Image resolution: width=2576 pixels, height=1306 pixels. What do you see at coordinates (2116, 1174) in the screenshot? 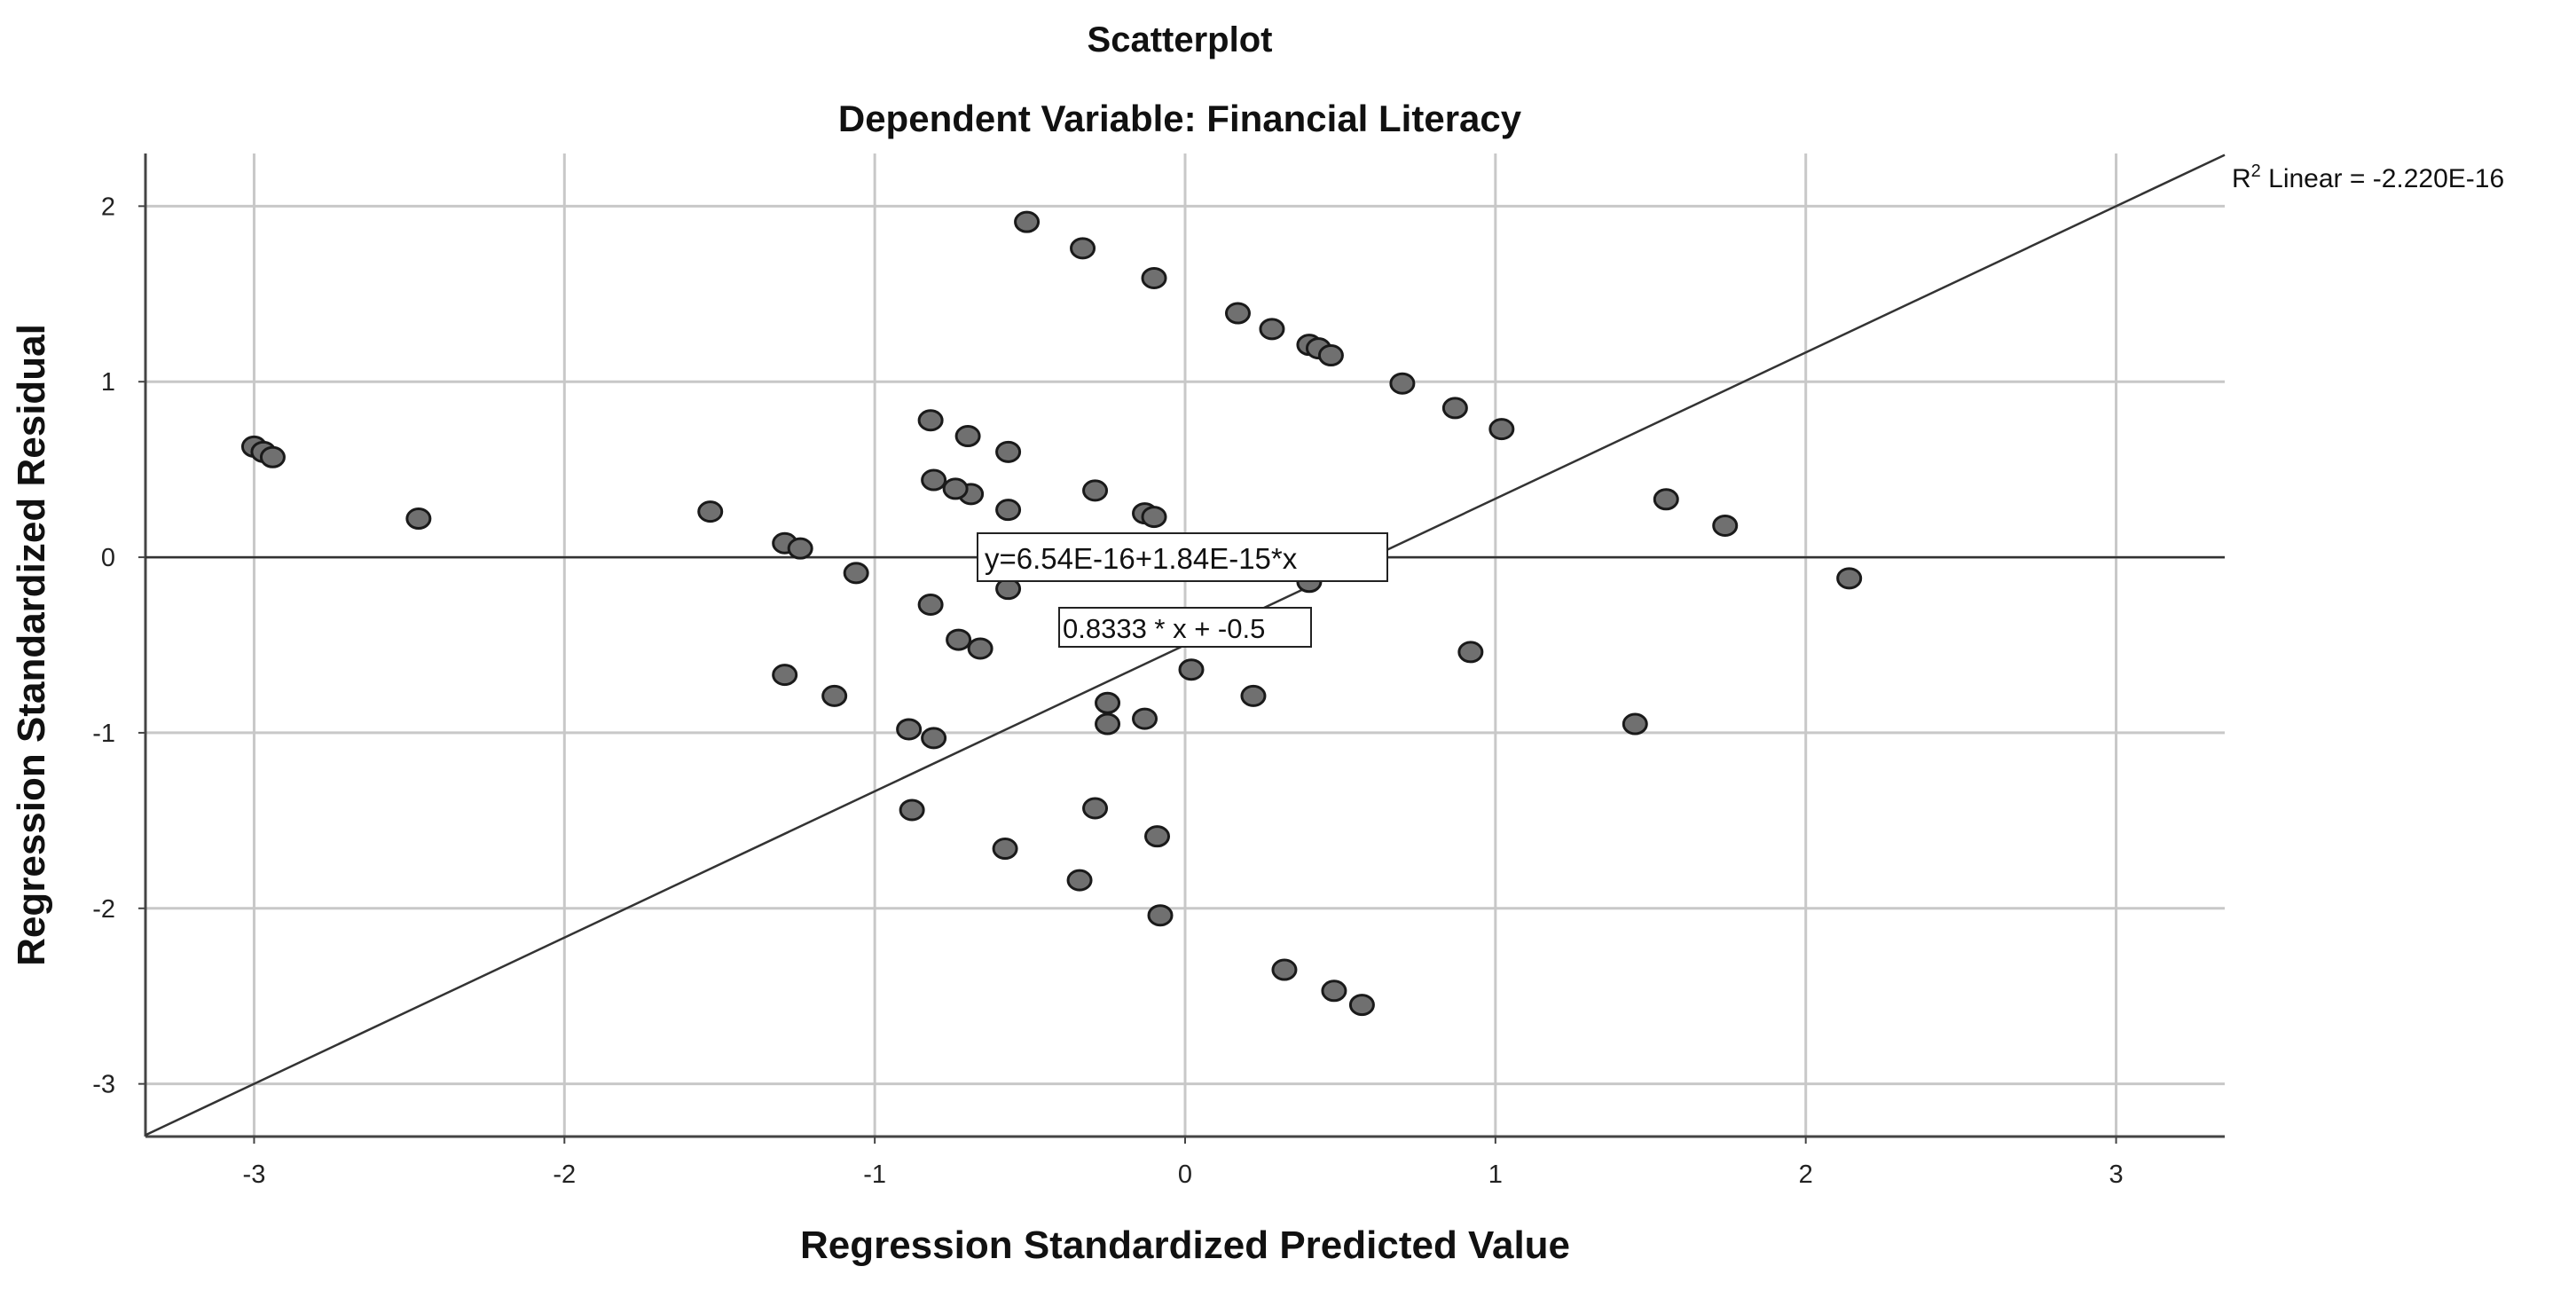
I see `x-tick-label: 3` at bounding box center [2116, 1174].